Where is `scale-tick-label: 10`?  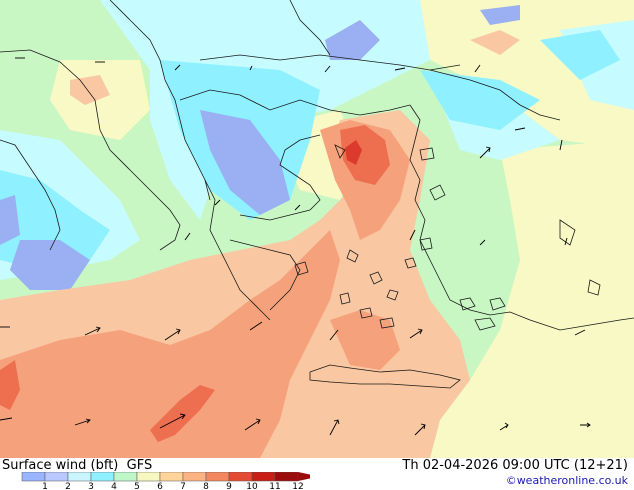
scale-tick-label: 10 is located at coordinates (252, 486).